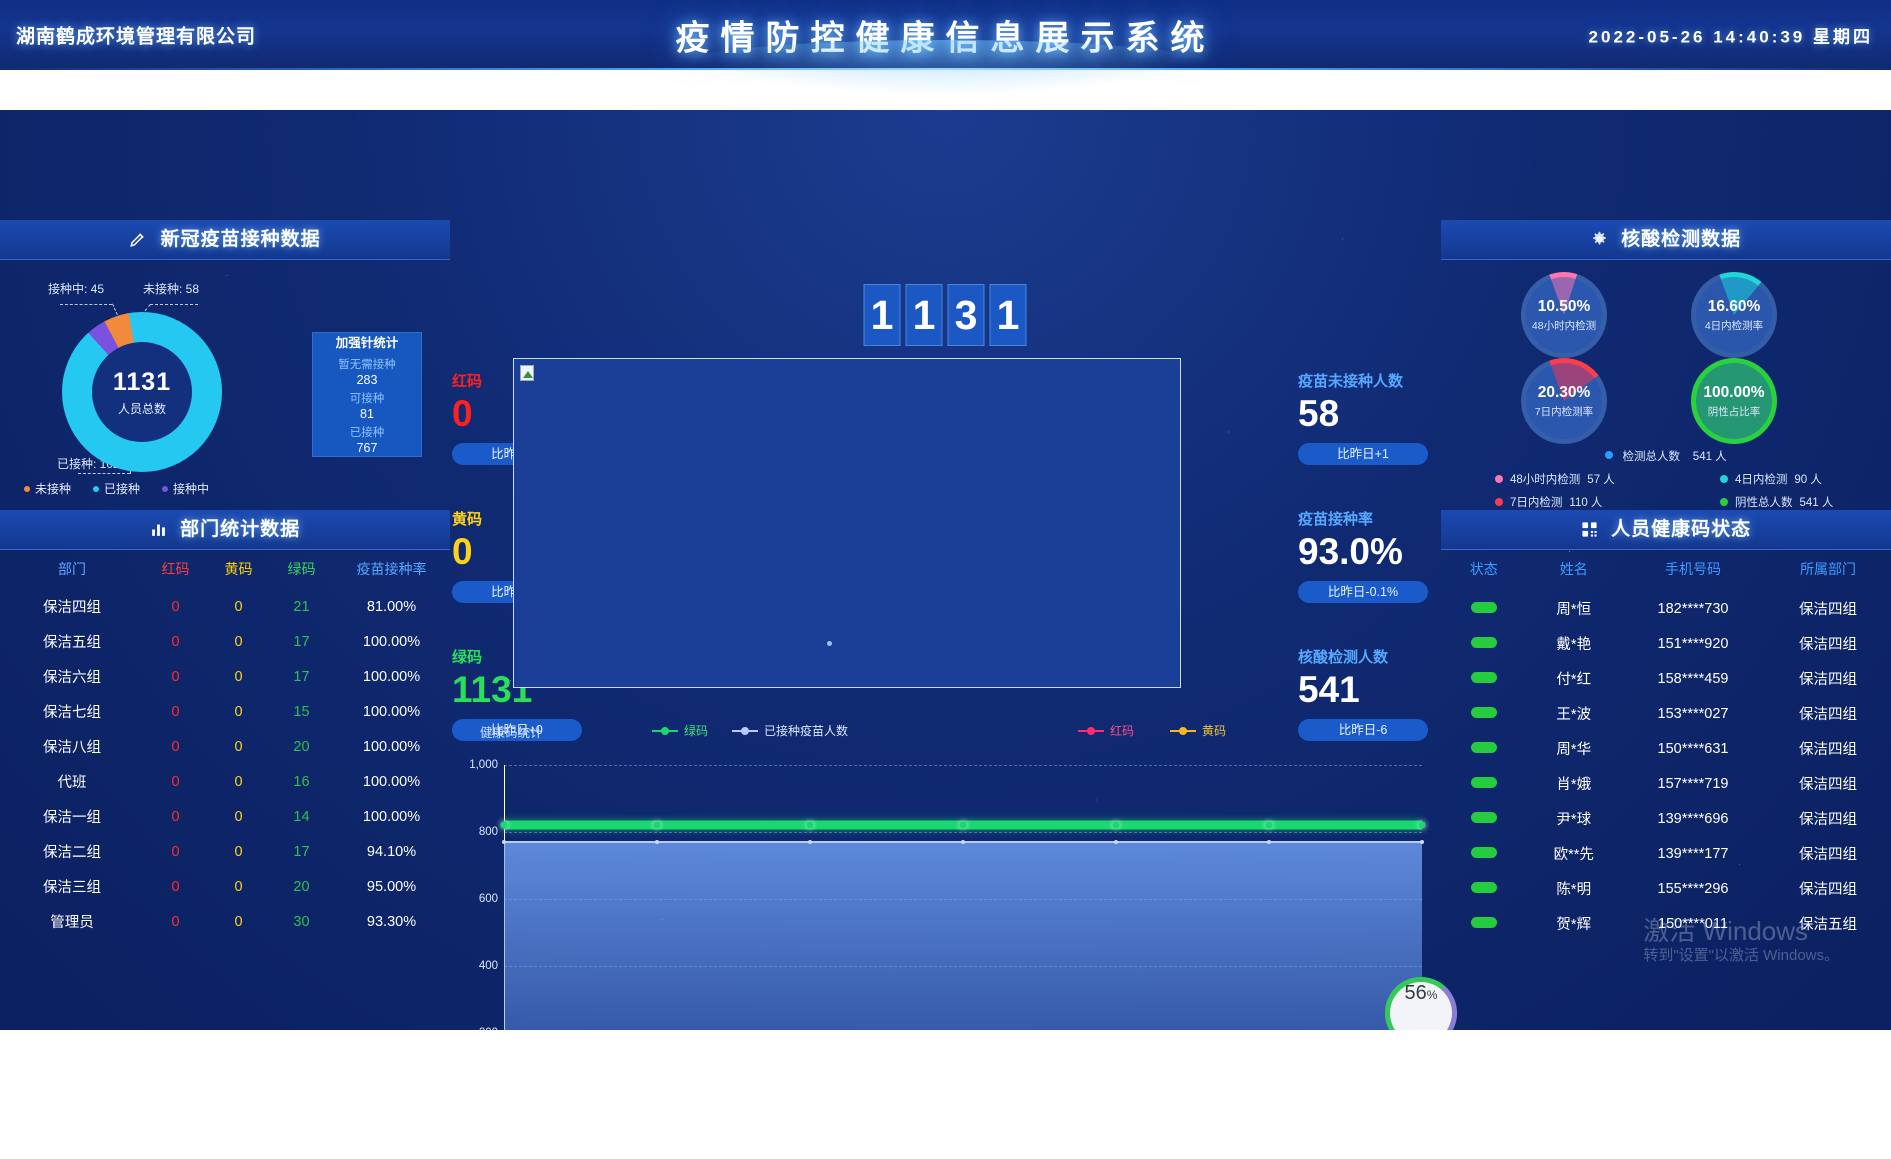 Image resolution: width=1891 pixels, height=1159 pixels. Describe the element at coordinates (1693, 713) in the screenshot. I see `cell-phone: 153****027` at that location.